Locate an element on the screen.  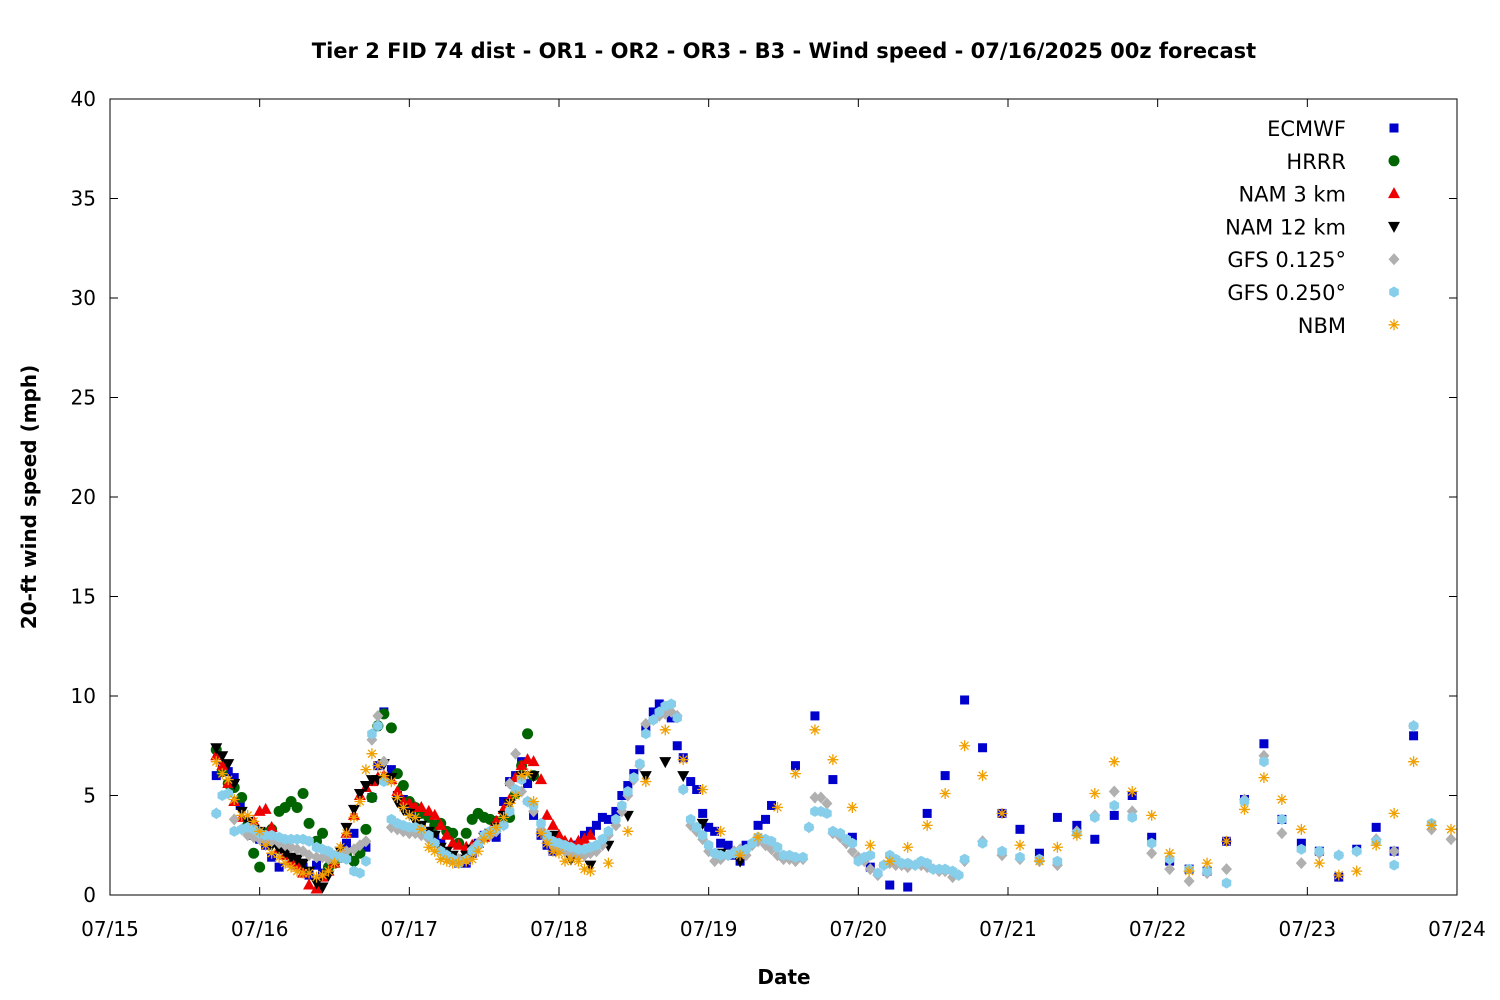
x-tick-label: 07/17 is located at coordinates (410, 929).